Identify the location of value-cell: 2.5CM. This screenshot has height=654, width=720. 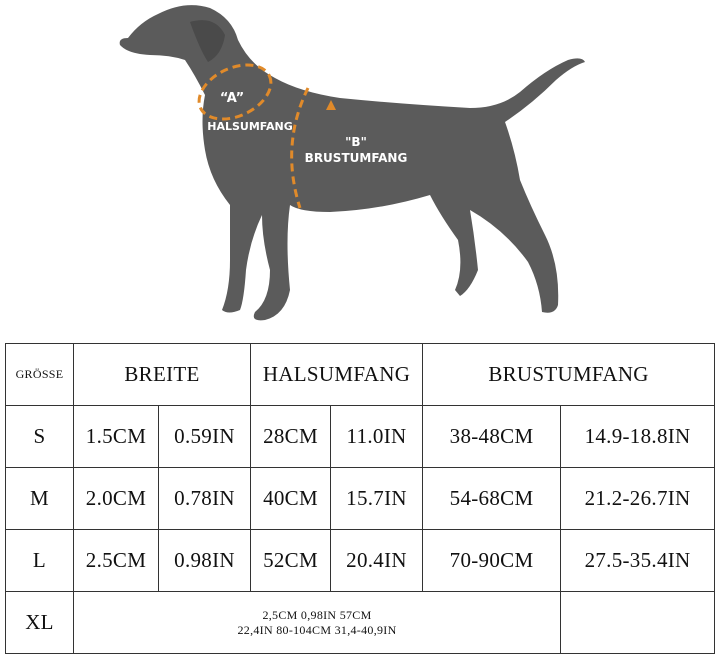
(116, 560).